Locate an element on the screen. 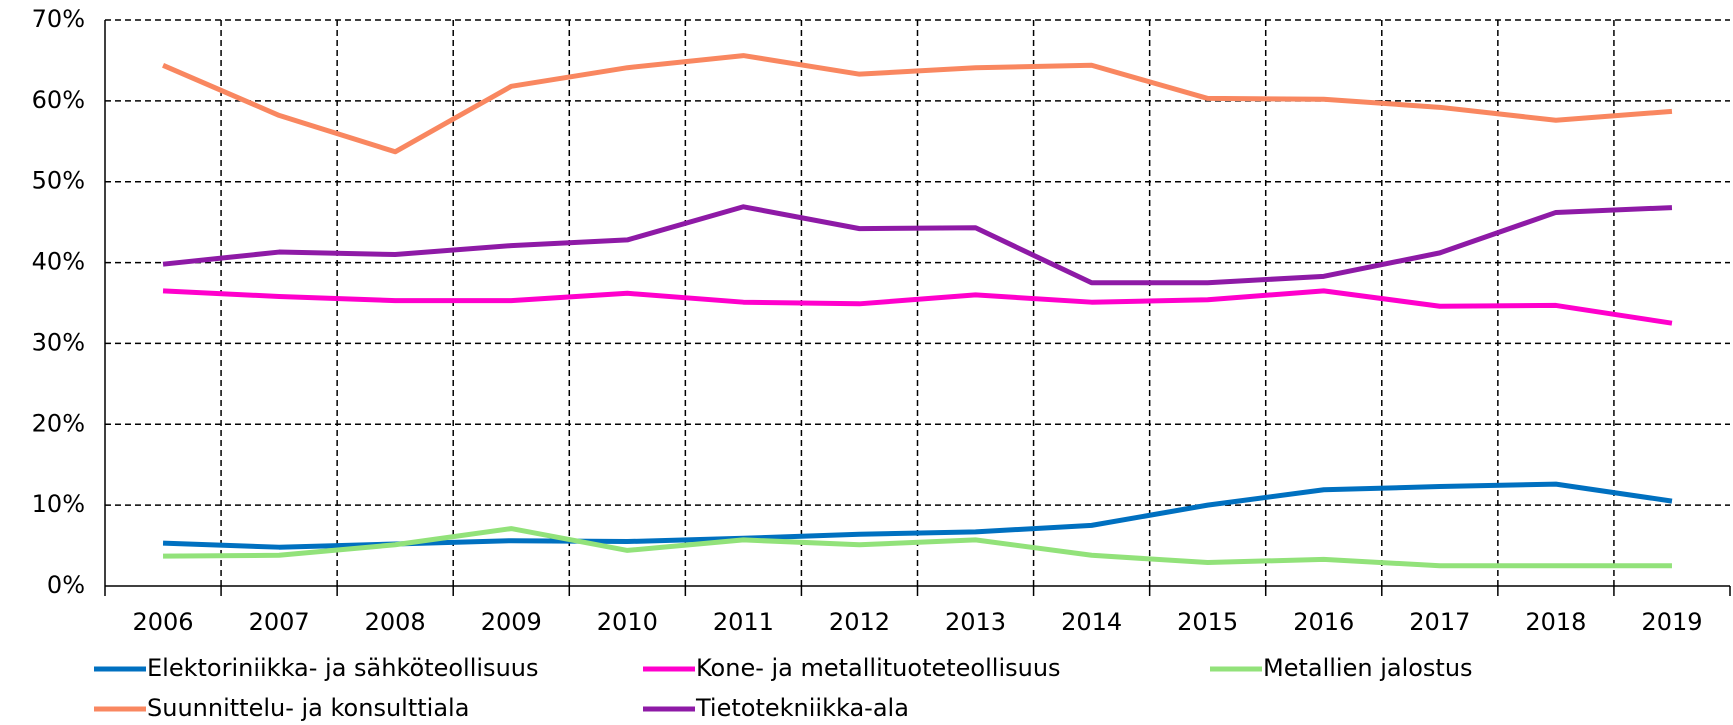 This screenshot has height=725, width=1733. y-tick-label: 60% is located at coordinates (58, 100).